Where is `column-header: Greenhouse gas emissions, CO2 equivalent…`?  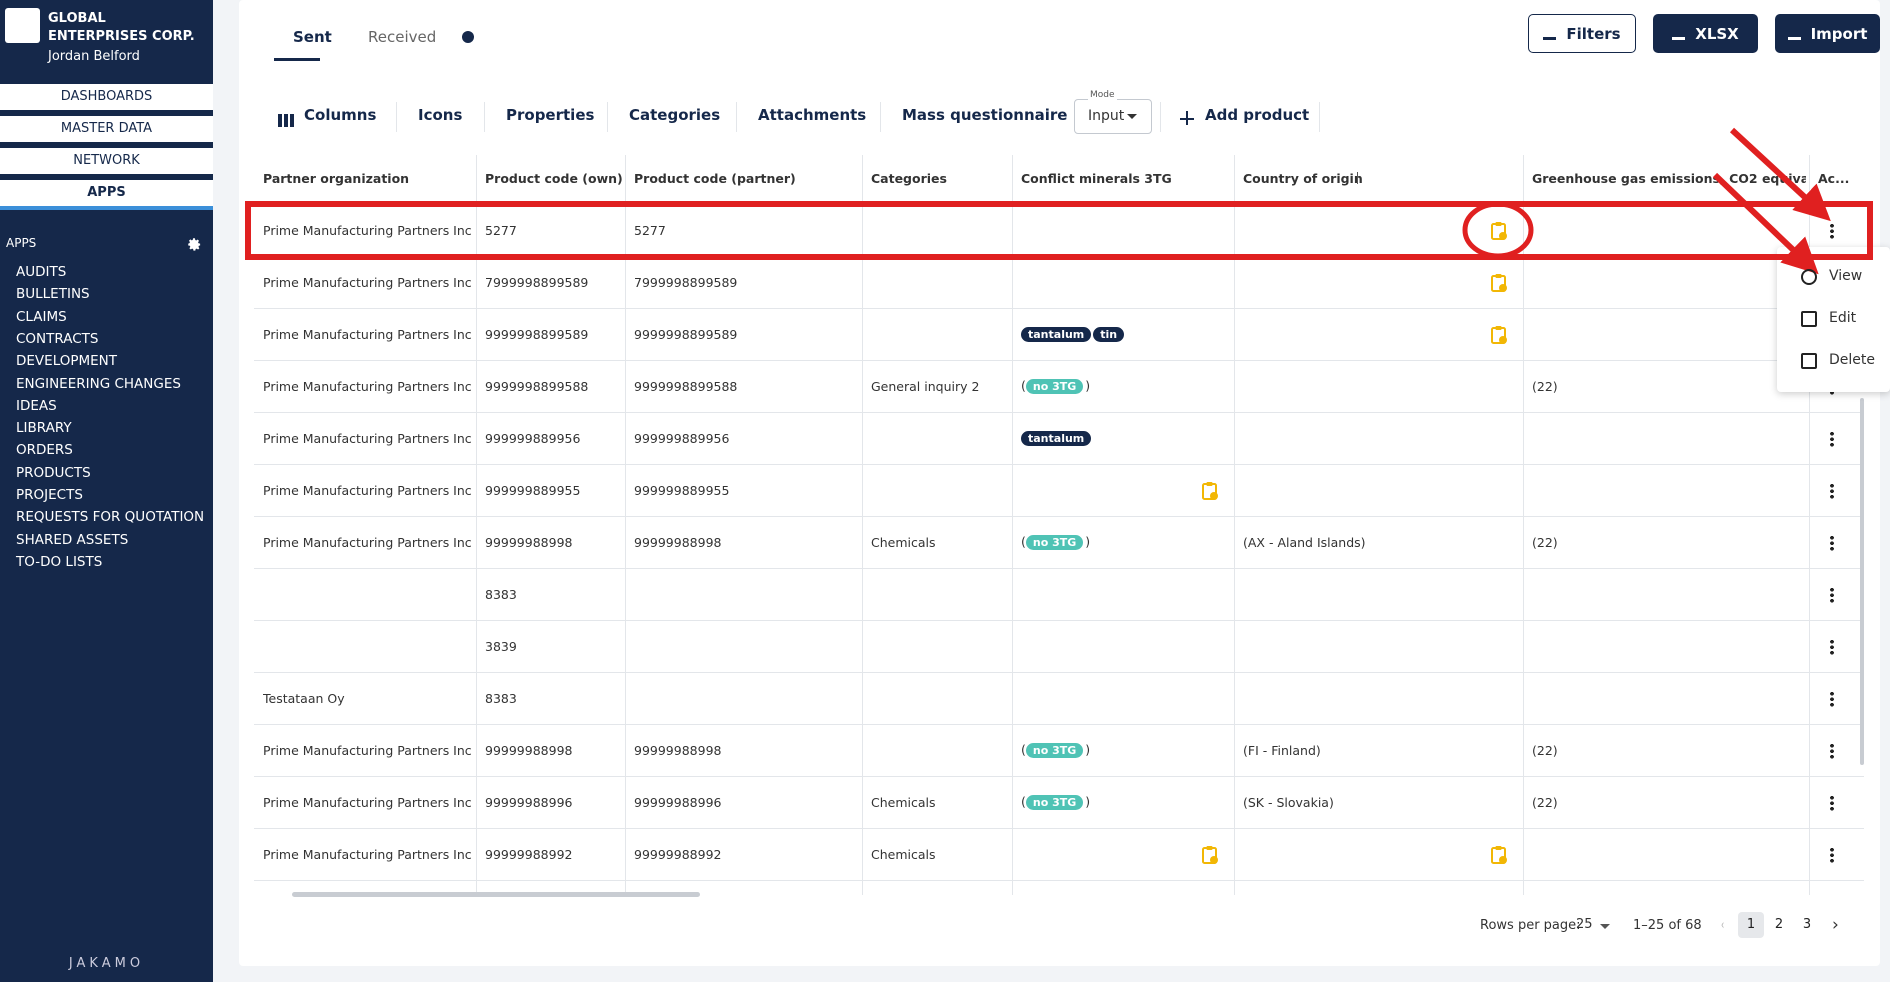
column-header: Greenhouse gas emissions, CO2 equivalent… is located at coordinates (1669, 178).